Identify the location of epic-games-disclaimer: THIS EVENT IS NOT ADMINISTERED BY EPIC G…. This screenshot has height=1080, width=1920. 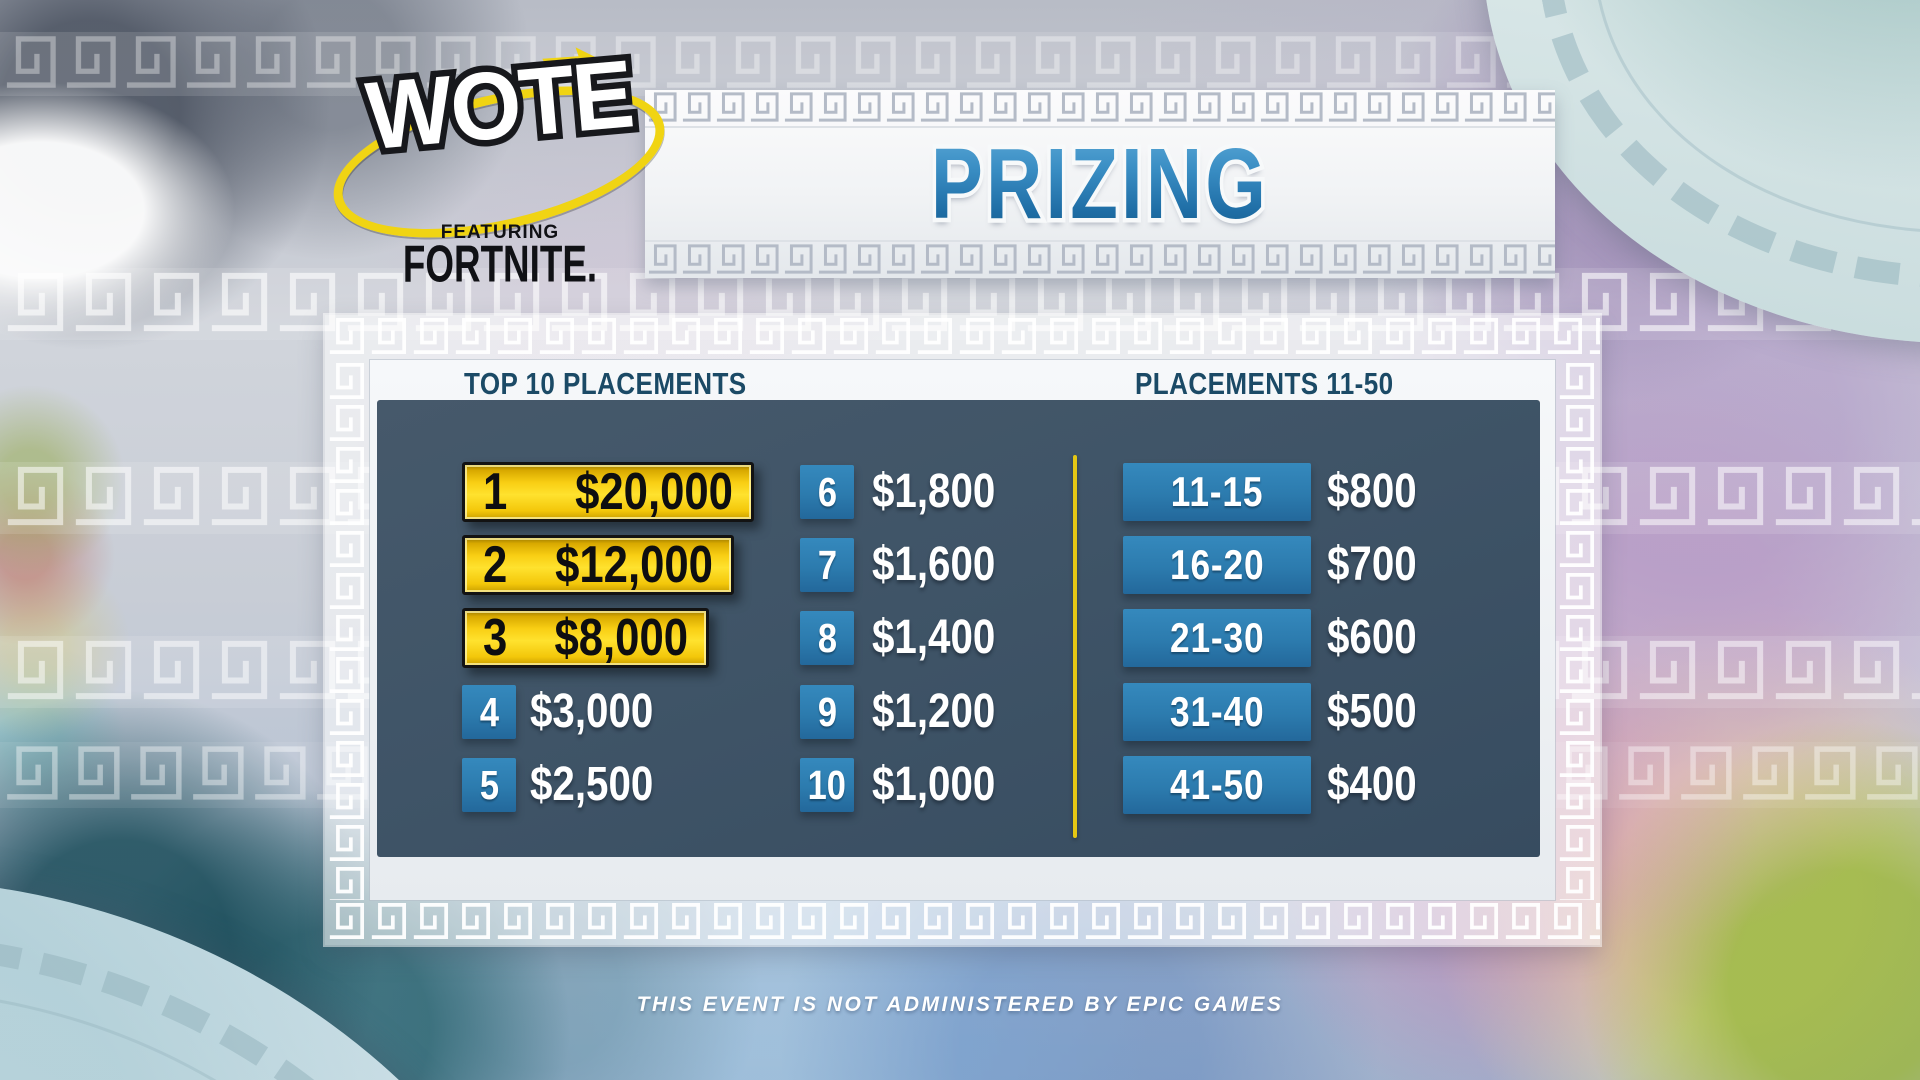
(960, 1004).